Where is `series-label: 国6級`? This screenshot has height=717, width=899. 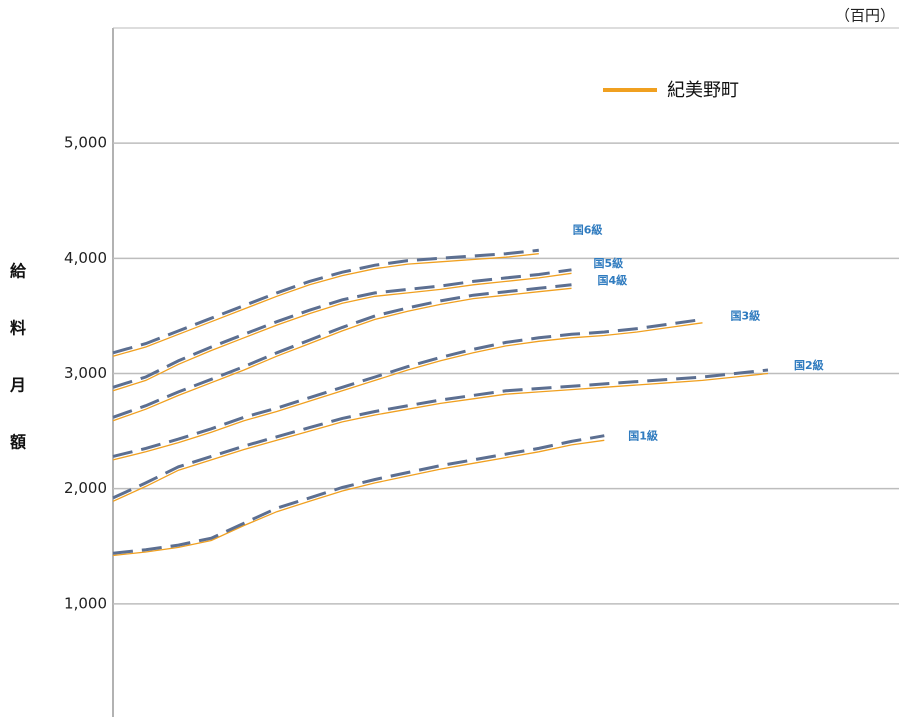 series-label: 国6級 is located at coordinates (588, 229).